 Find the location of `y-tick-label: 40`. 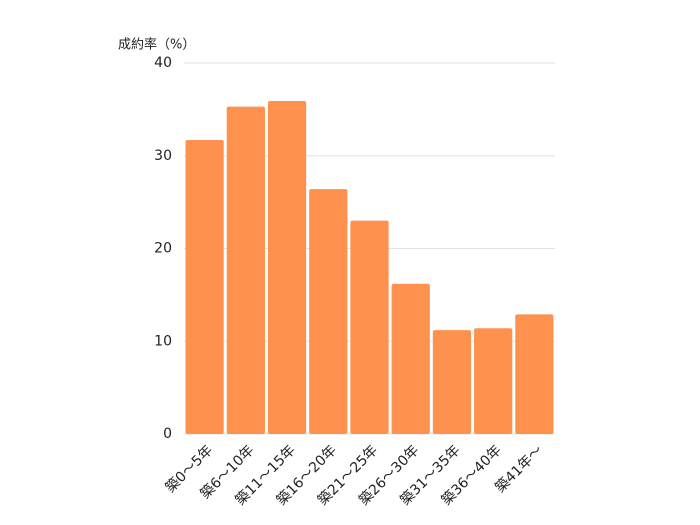

y-tick-label: 40 is located at coordinates (163, 63).